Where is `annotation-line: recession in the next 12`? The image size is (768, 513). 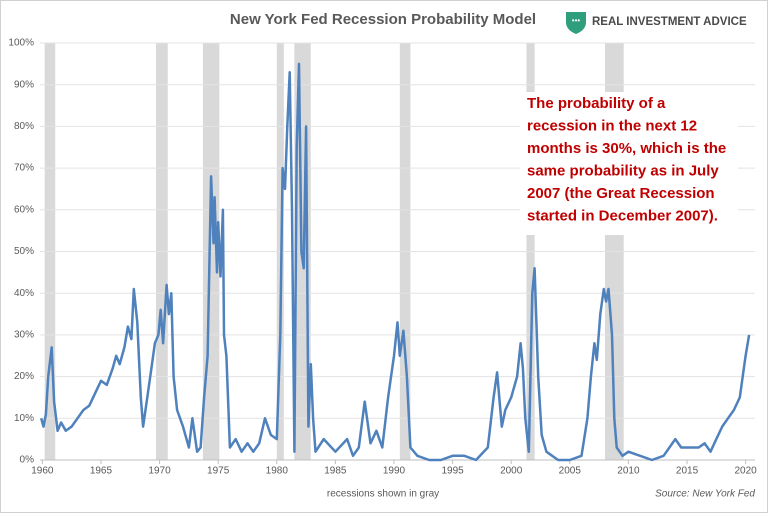 annotation-line: recession in the next 12 is located at coordinates (612, 125).